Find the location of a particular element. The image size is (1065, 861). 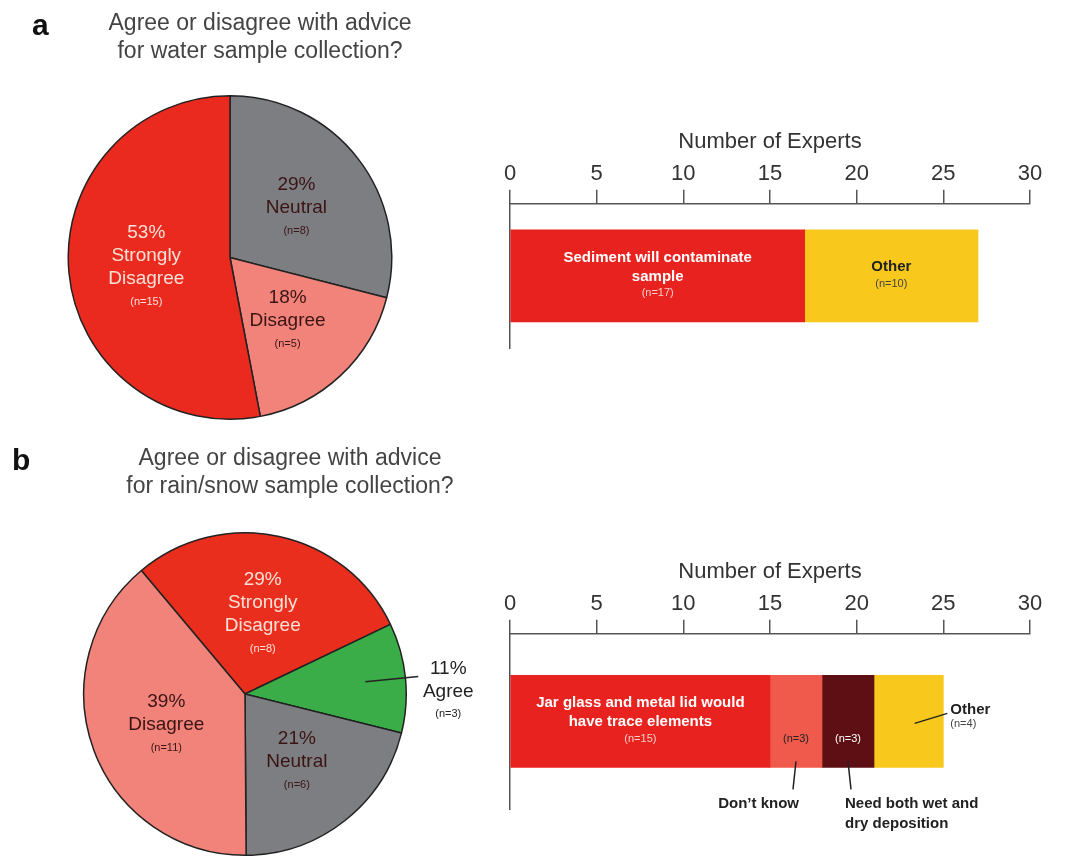

series-label: Jar glass and metal lid would have trace elements is located at coordinates (640, 711).